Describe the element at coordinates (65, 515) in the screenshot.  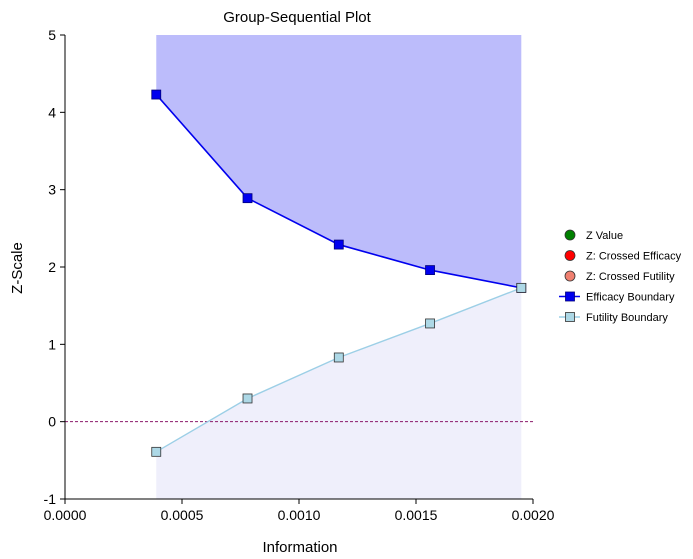
I see `x-tick-label: 0.0000` at that location.